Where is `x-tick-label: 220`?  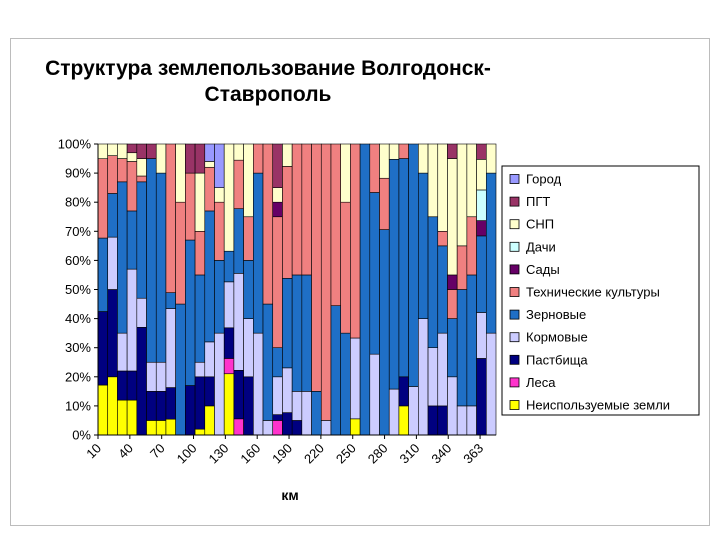
x-tick-label: 220 is located at coordinates (314, 454).